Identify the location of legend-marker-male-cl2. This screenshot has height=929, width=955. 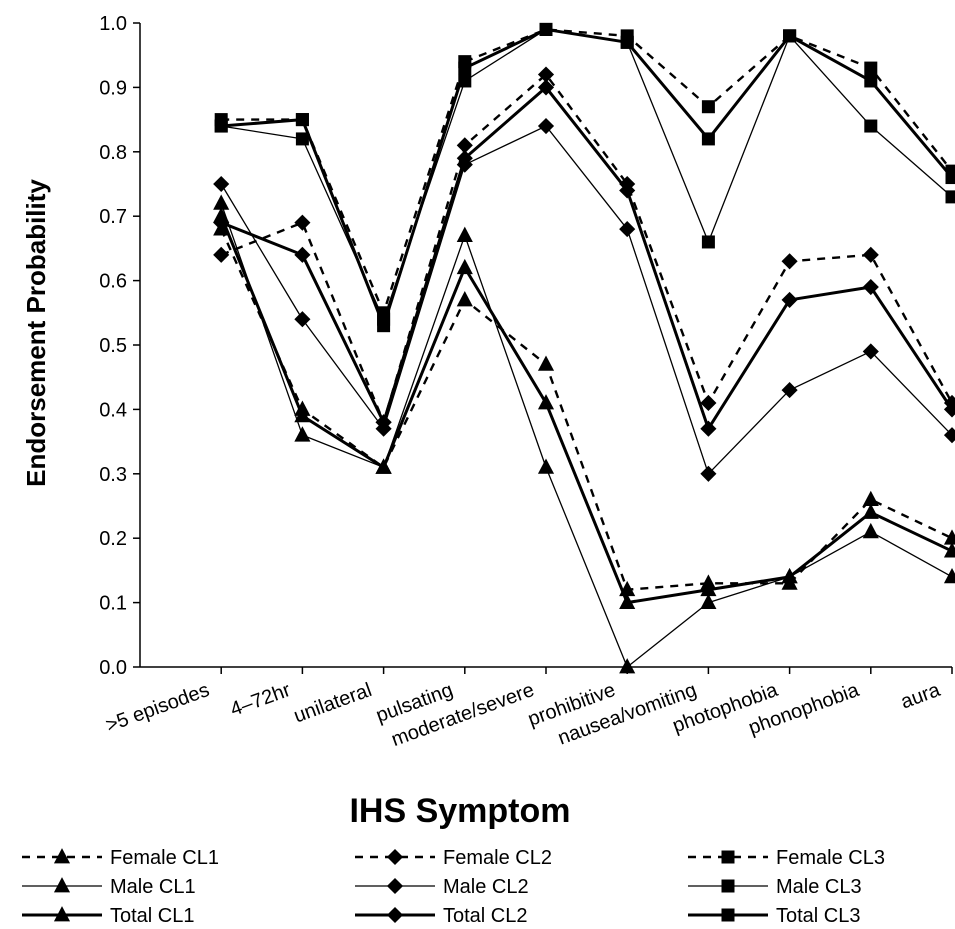
(395, 886).